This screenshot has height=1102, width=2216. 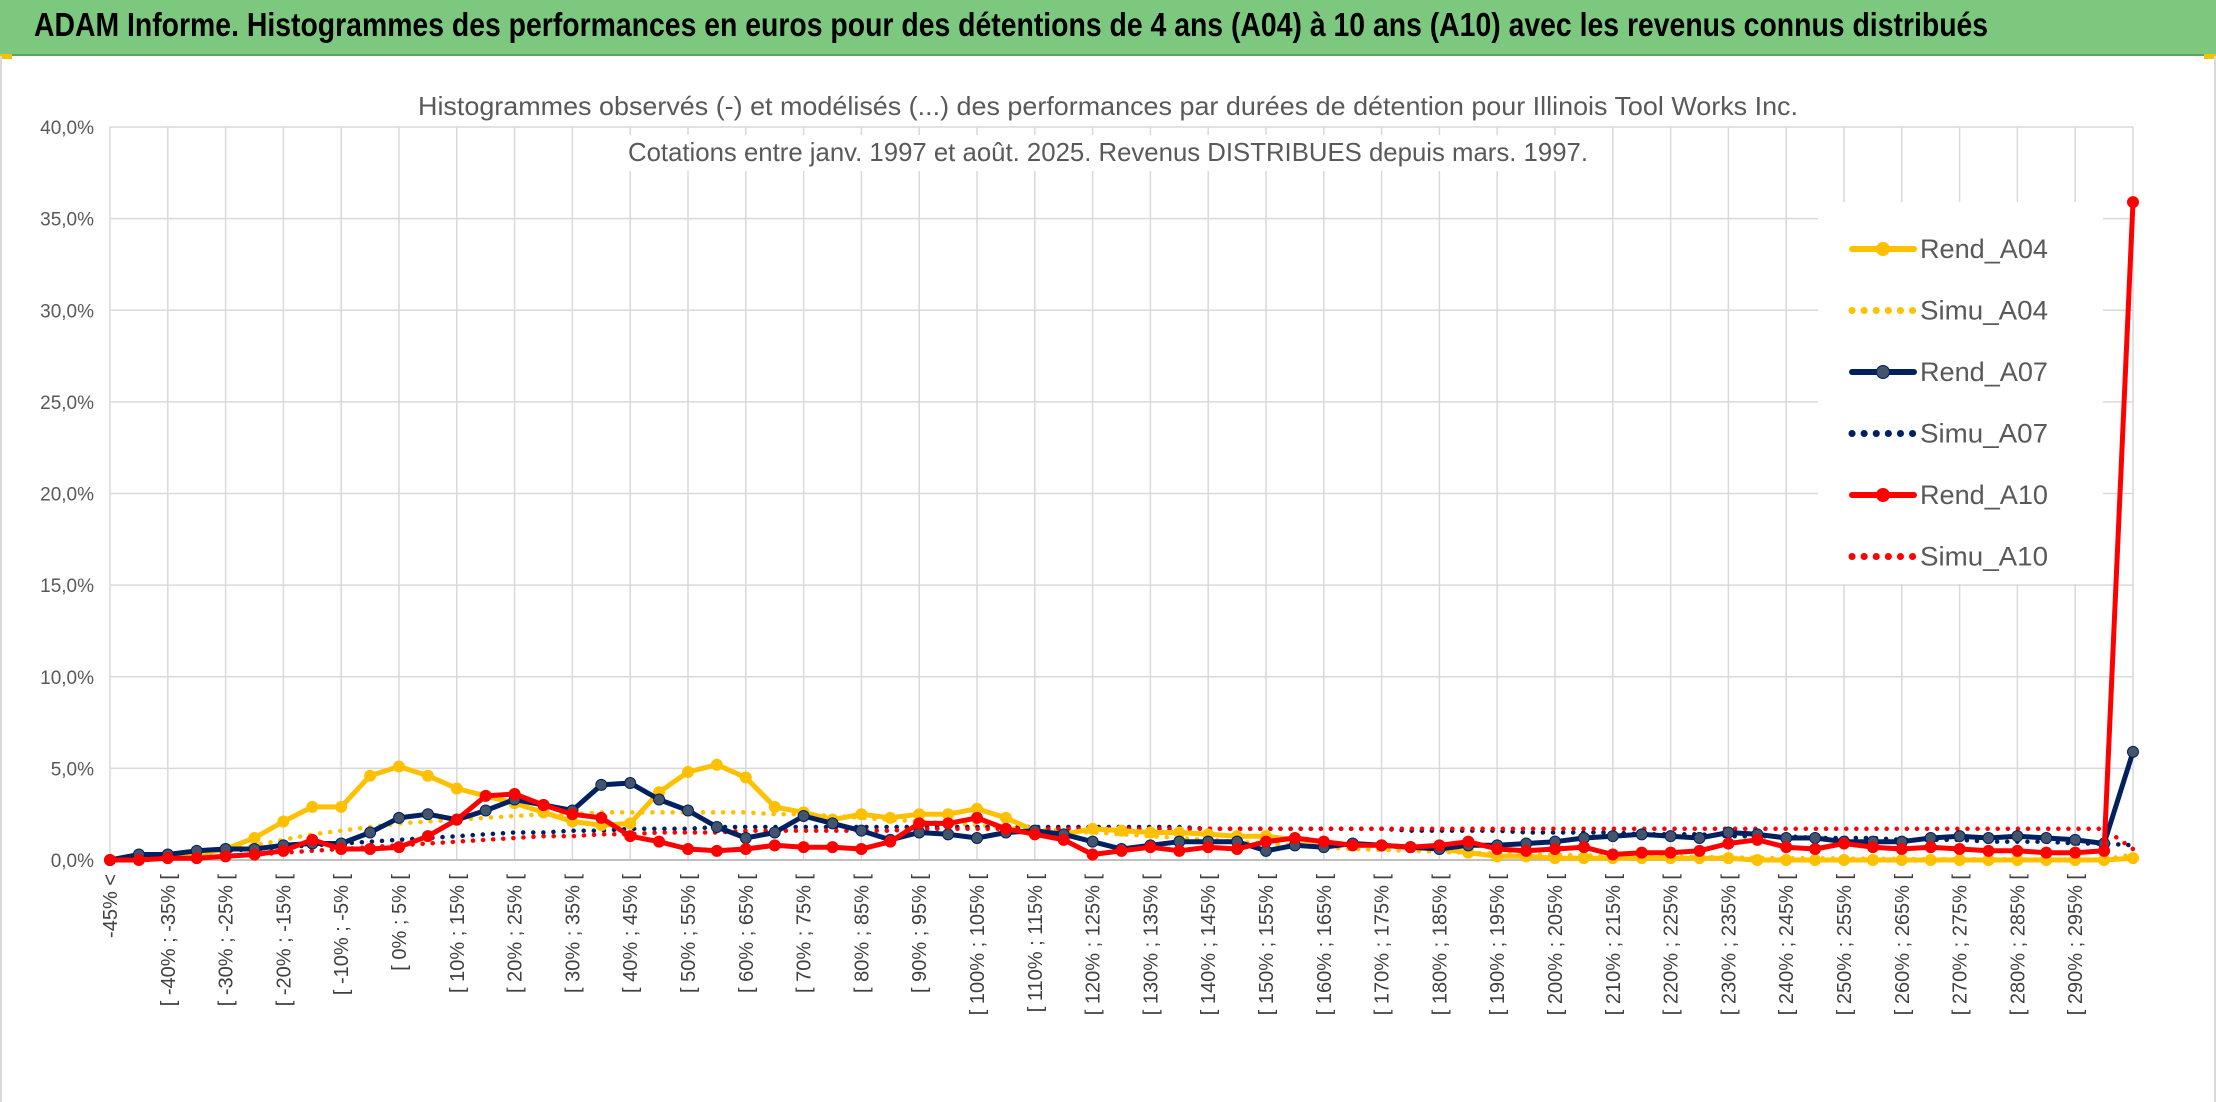 I want to click on x-tick-label: [ 270% ; 275% [, so click(x=1961, y=945).